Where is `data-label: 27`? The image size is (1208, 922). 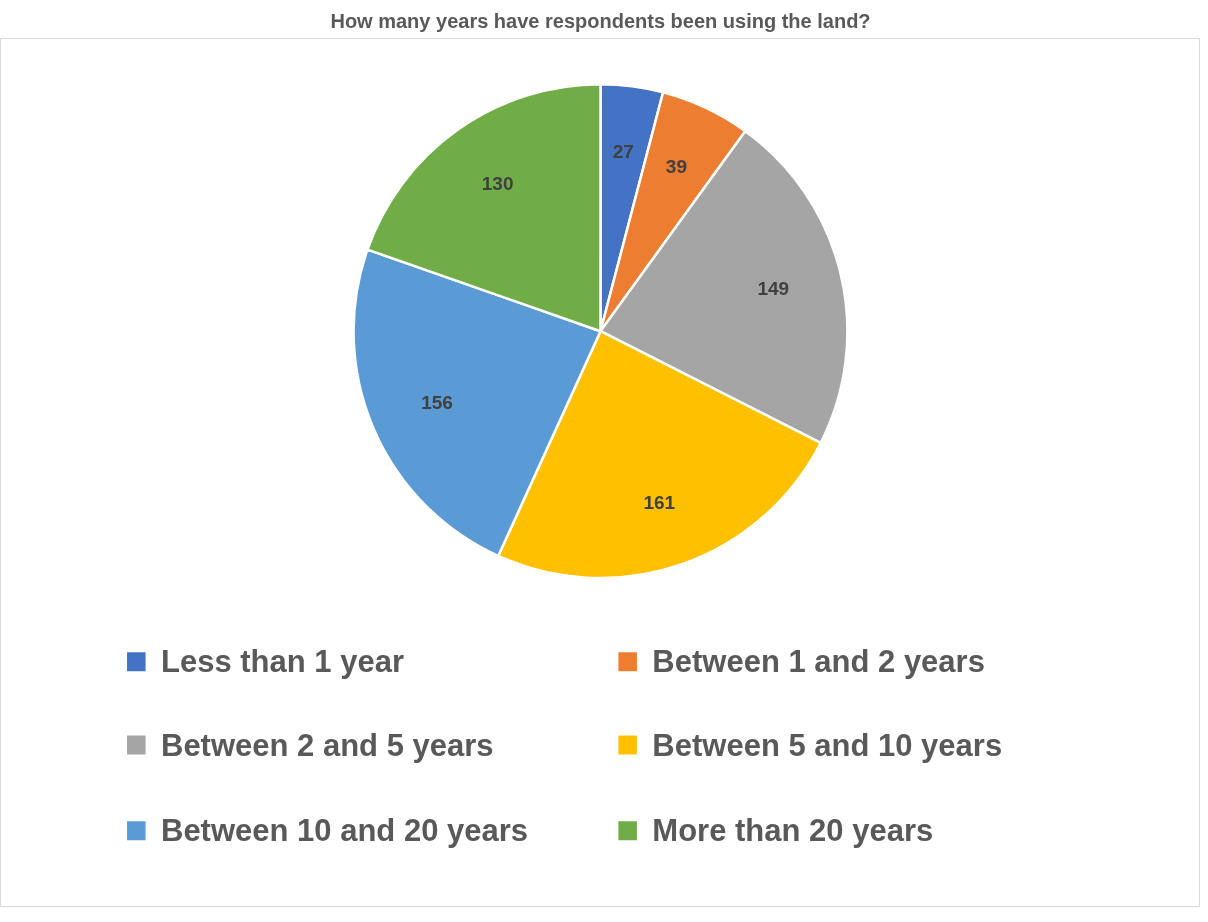
data-label: 27 is located at coordinates (623, 151).